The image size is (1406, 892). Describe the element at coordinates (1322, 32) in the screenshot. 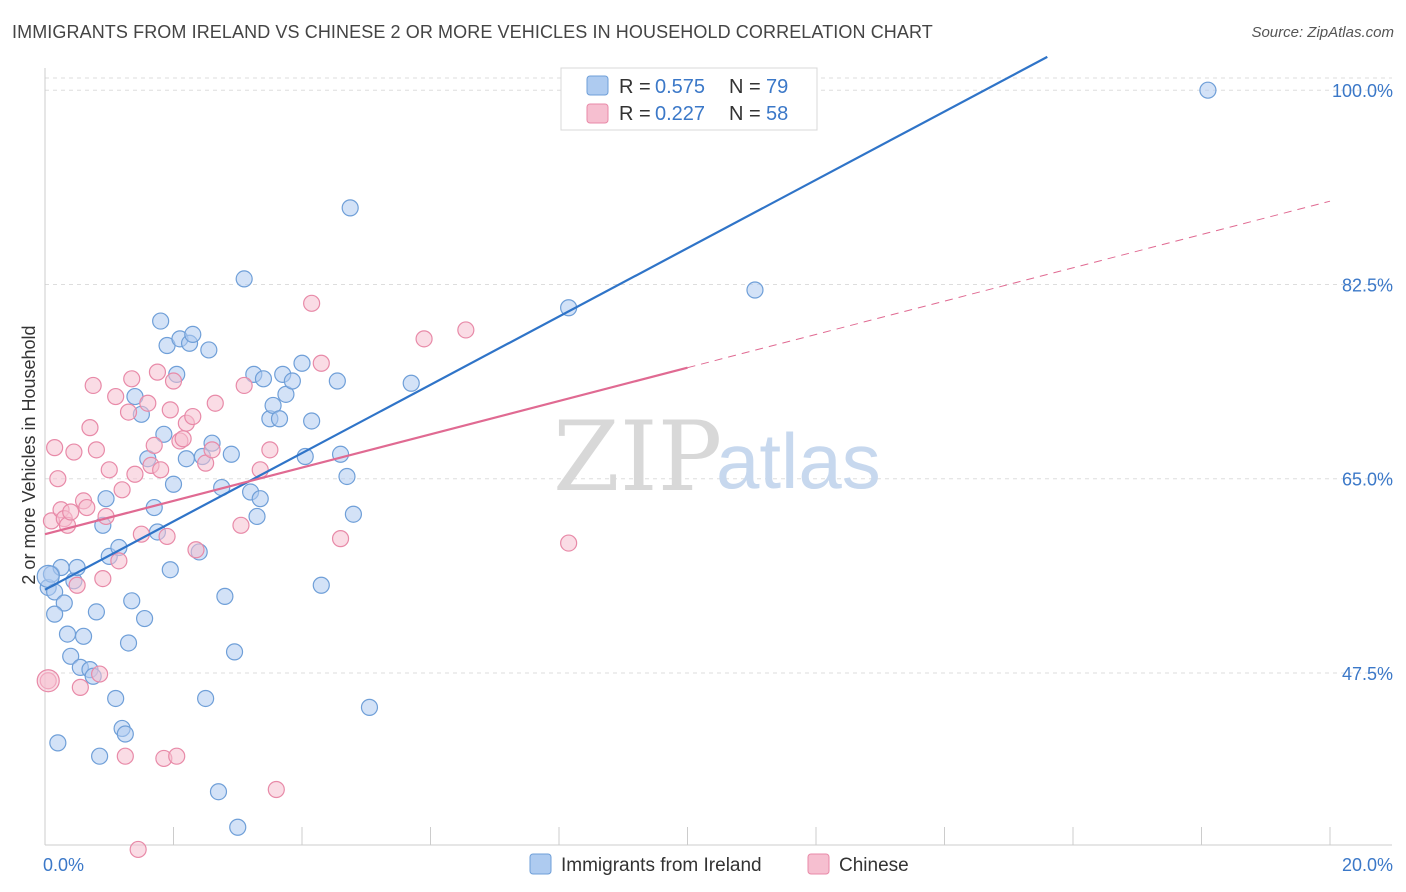

I see `chart-source: Source: ZipAtlas.com` at that location.